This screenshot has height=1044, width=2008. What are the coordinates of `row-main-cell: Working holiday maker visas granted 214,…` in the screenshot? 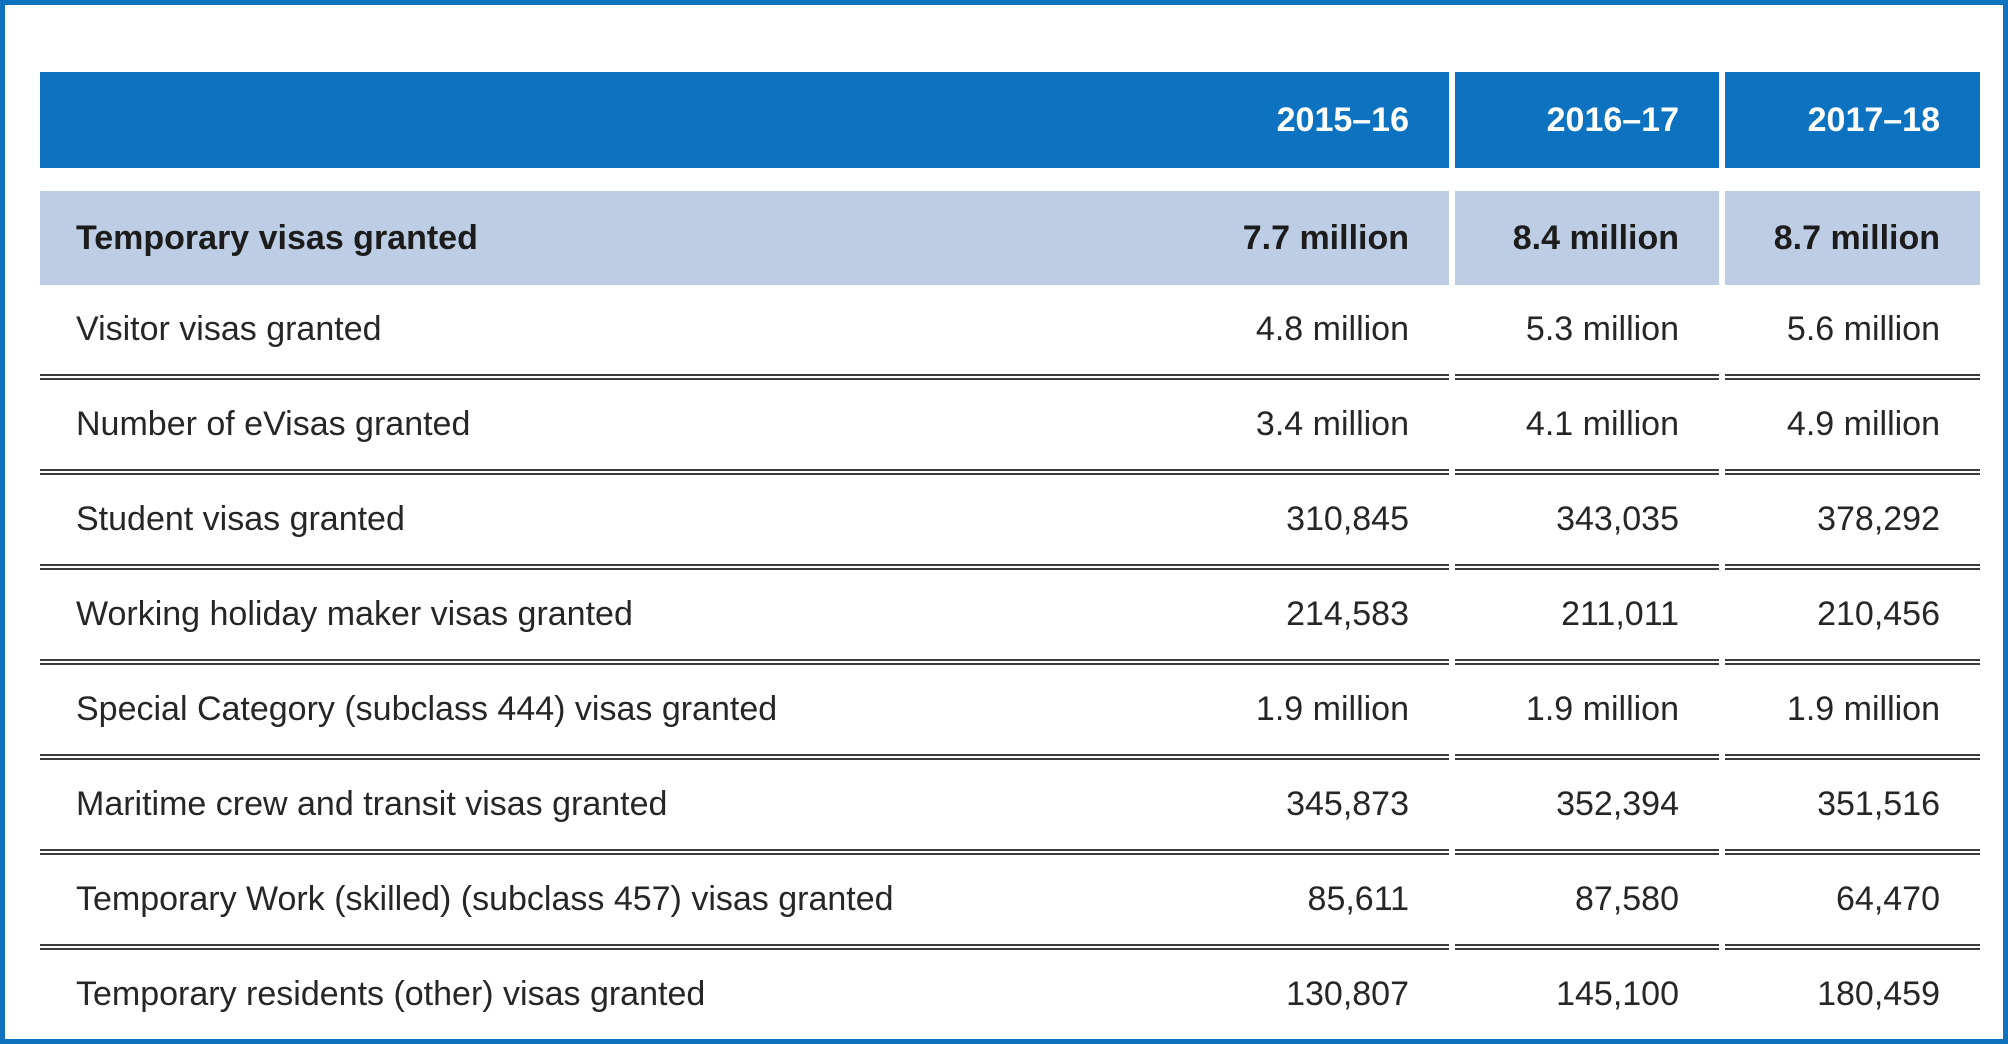 It's located at (744, 617).